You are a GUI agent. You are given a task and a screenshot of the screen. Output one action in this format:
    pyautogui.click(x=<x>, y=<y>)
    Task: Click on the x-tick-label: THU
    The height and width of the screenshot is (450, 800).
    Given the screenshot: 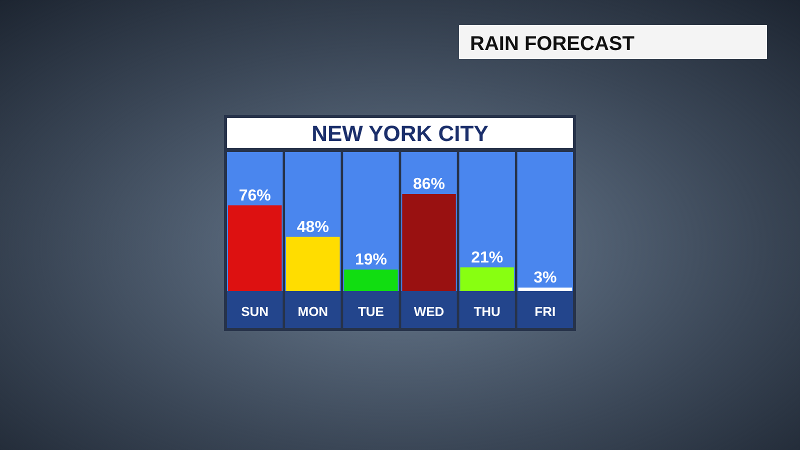 What is the action you would take?
    pyautogui.click(x=487, y=311)
    